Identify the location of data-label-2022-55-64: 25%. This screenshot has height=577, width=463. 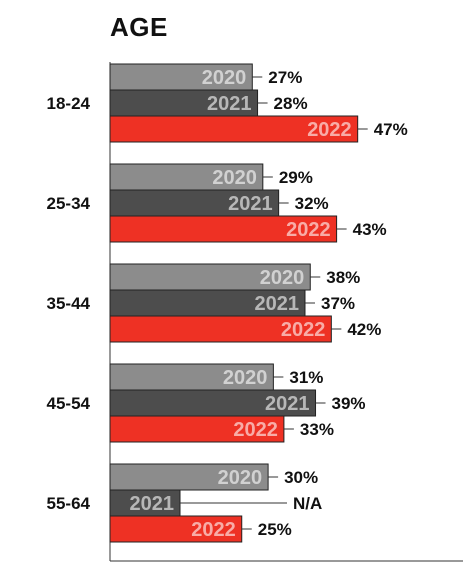
(275, 529).